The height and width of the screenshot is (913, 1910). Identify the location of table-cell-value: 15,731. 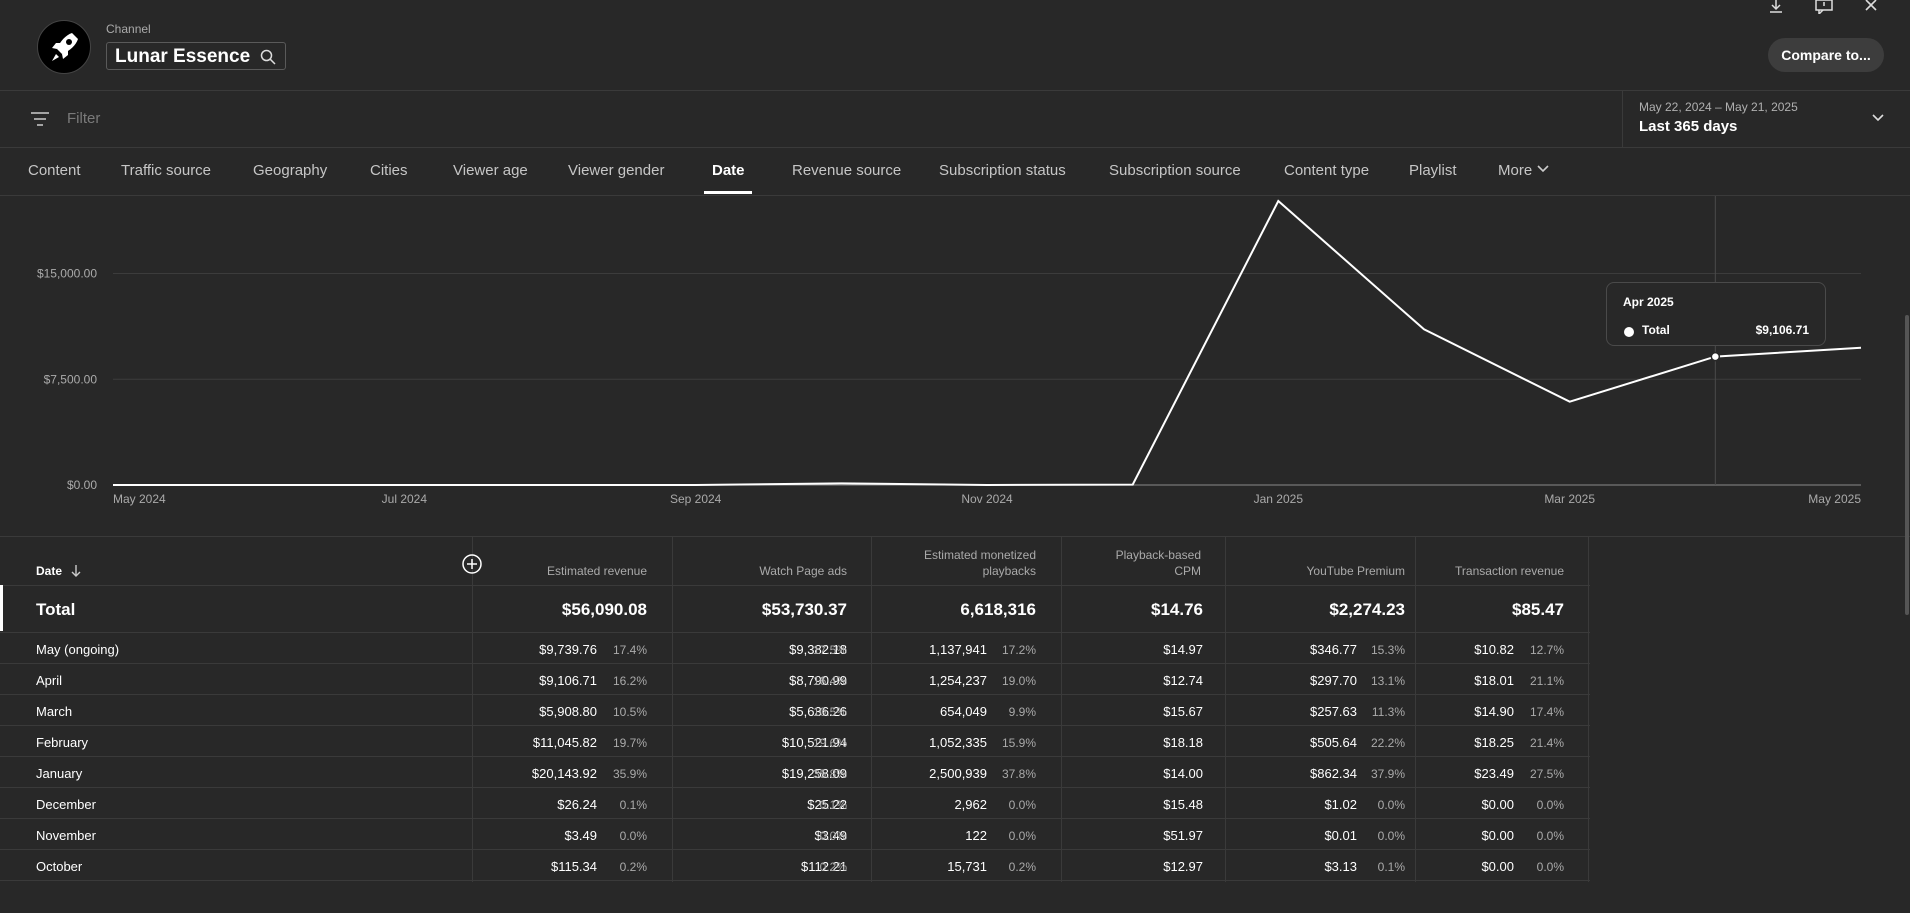
(967, 866).